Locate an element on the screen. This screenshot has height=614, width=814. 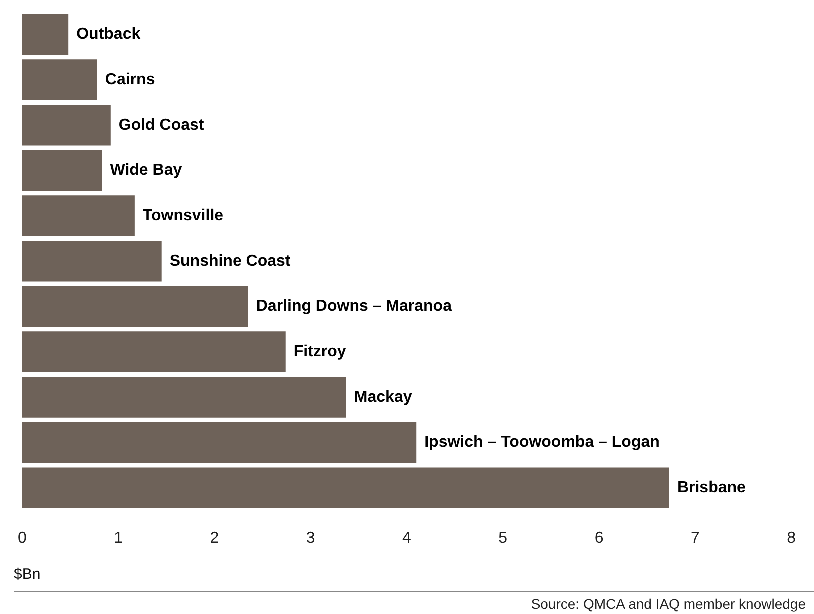
y-tick-label: Cairns is located at coordinates (130, 79).